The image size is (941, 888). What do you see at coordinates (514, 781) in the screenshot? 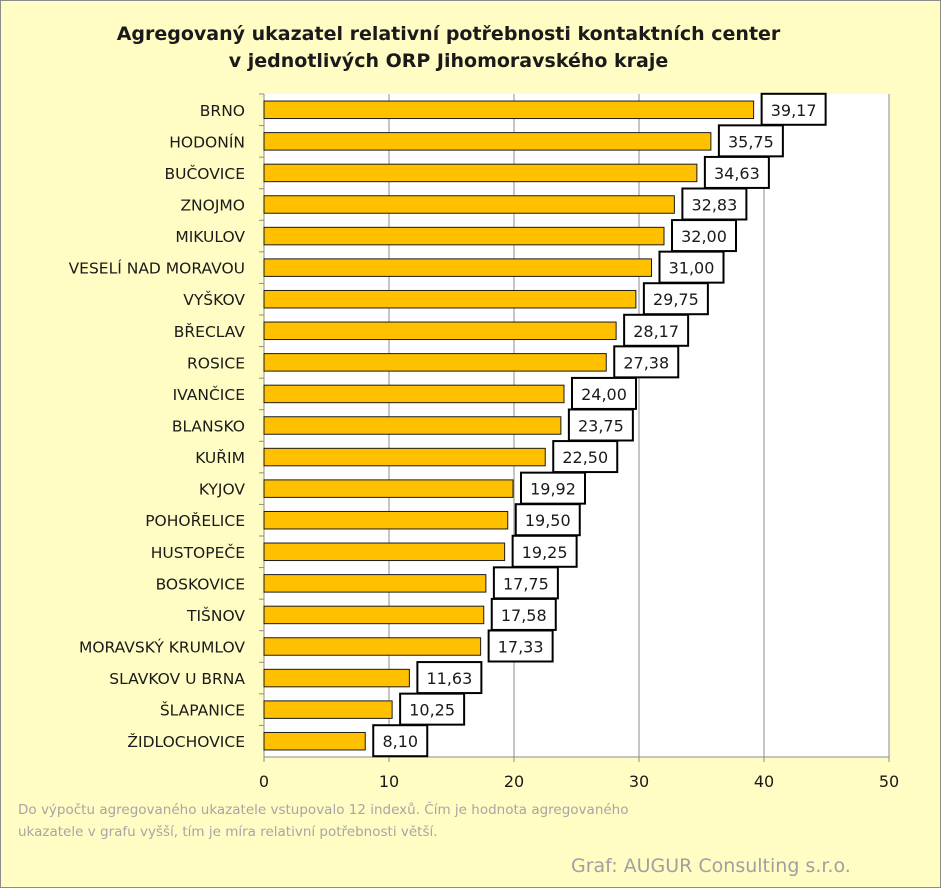
I see `x-tick-label: 20` at bounding box center [514, 781].